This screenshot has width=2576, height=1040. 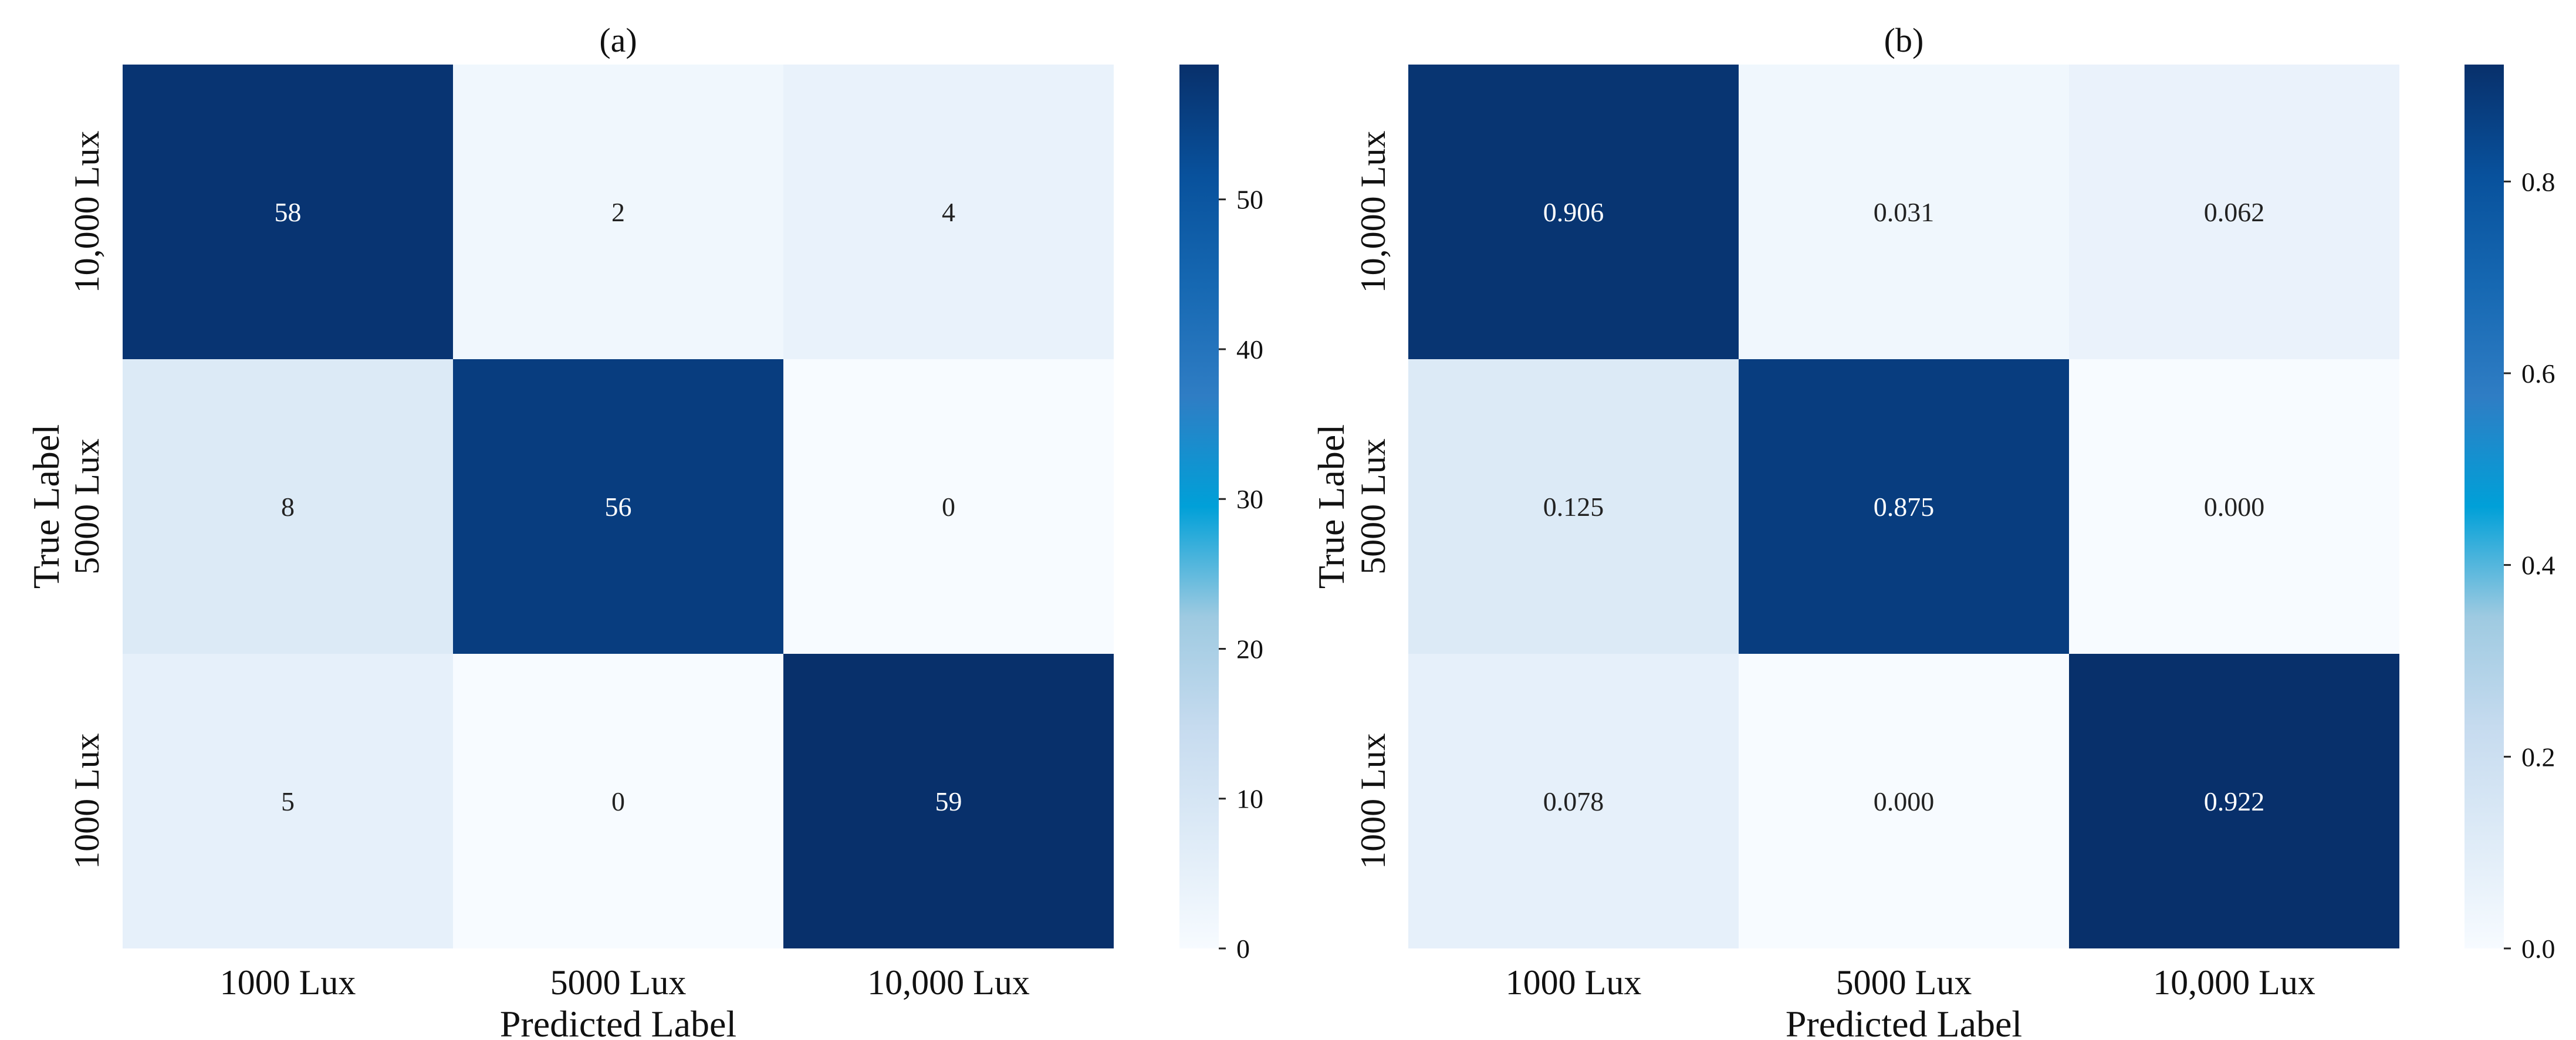 I want to click on cell-label: 2, so click(x=618, y=212).